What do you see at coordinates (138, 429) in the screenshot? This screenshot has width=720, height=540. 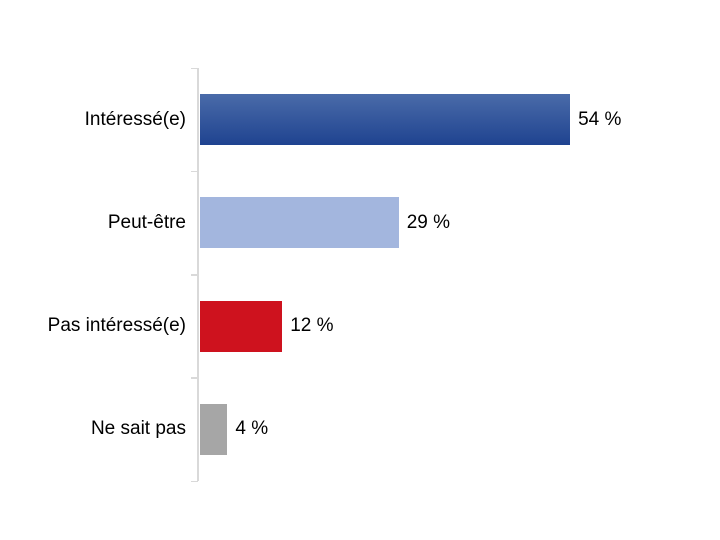 I see `category-label: Ne sait pas` at bounding box center [138, 429].